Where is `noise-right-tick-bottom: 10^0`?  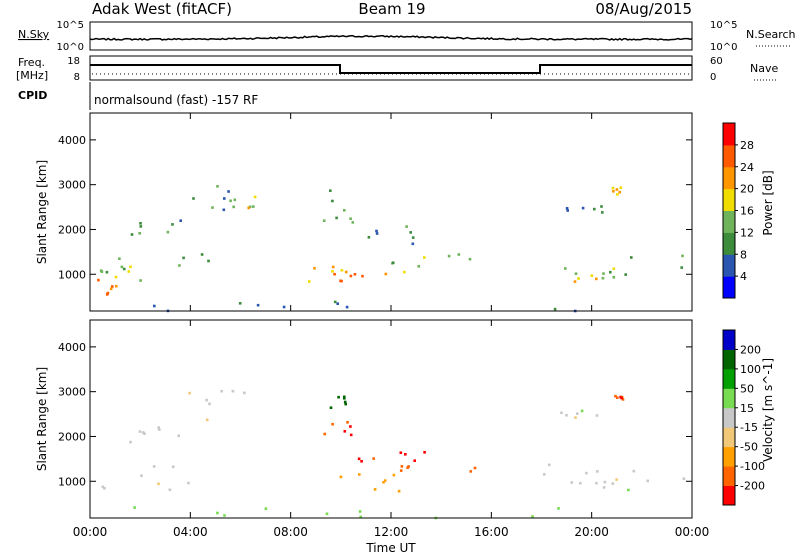 noise-right-tick-bottom: 10^0 is located at coordinates (723, 47).